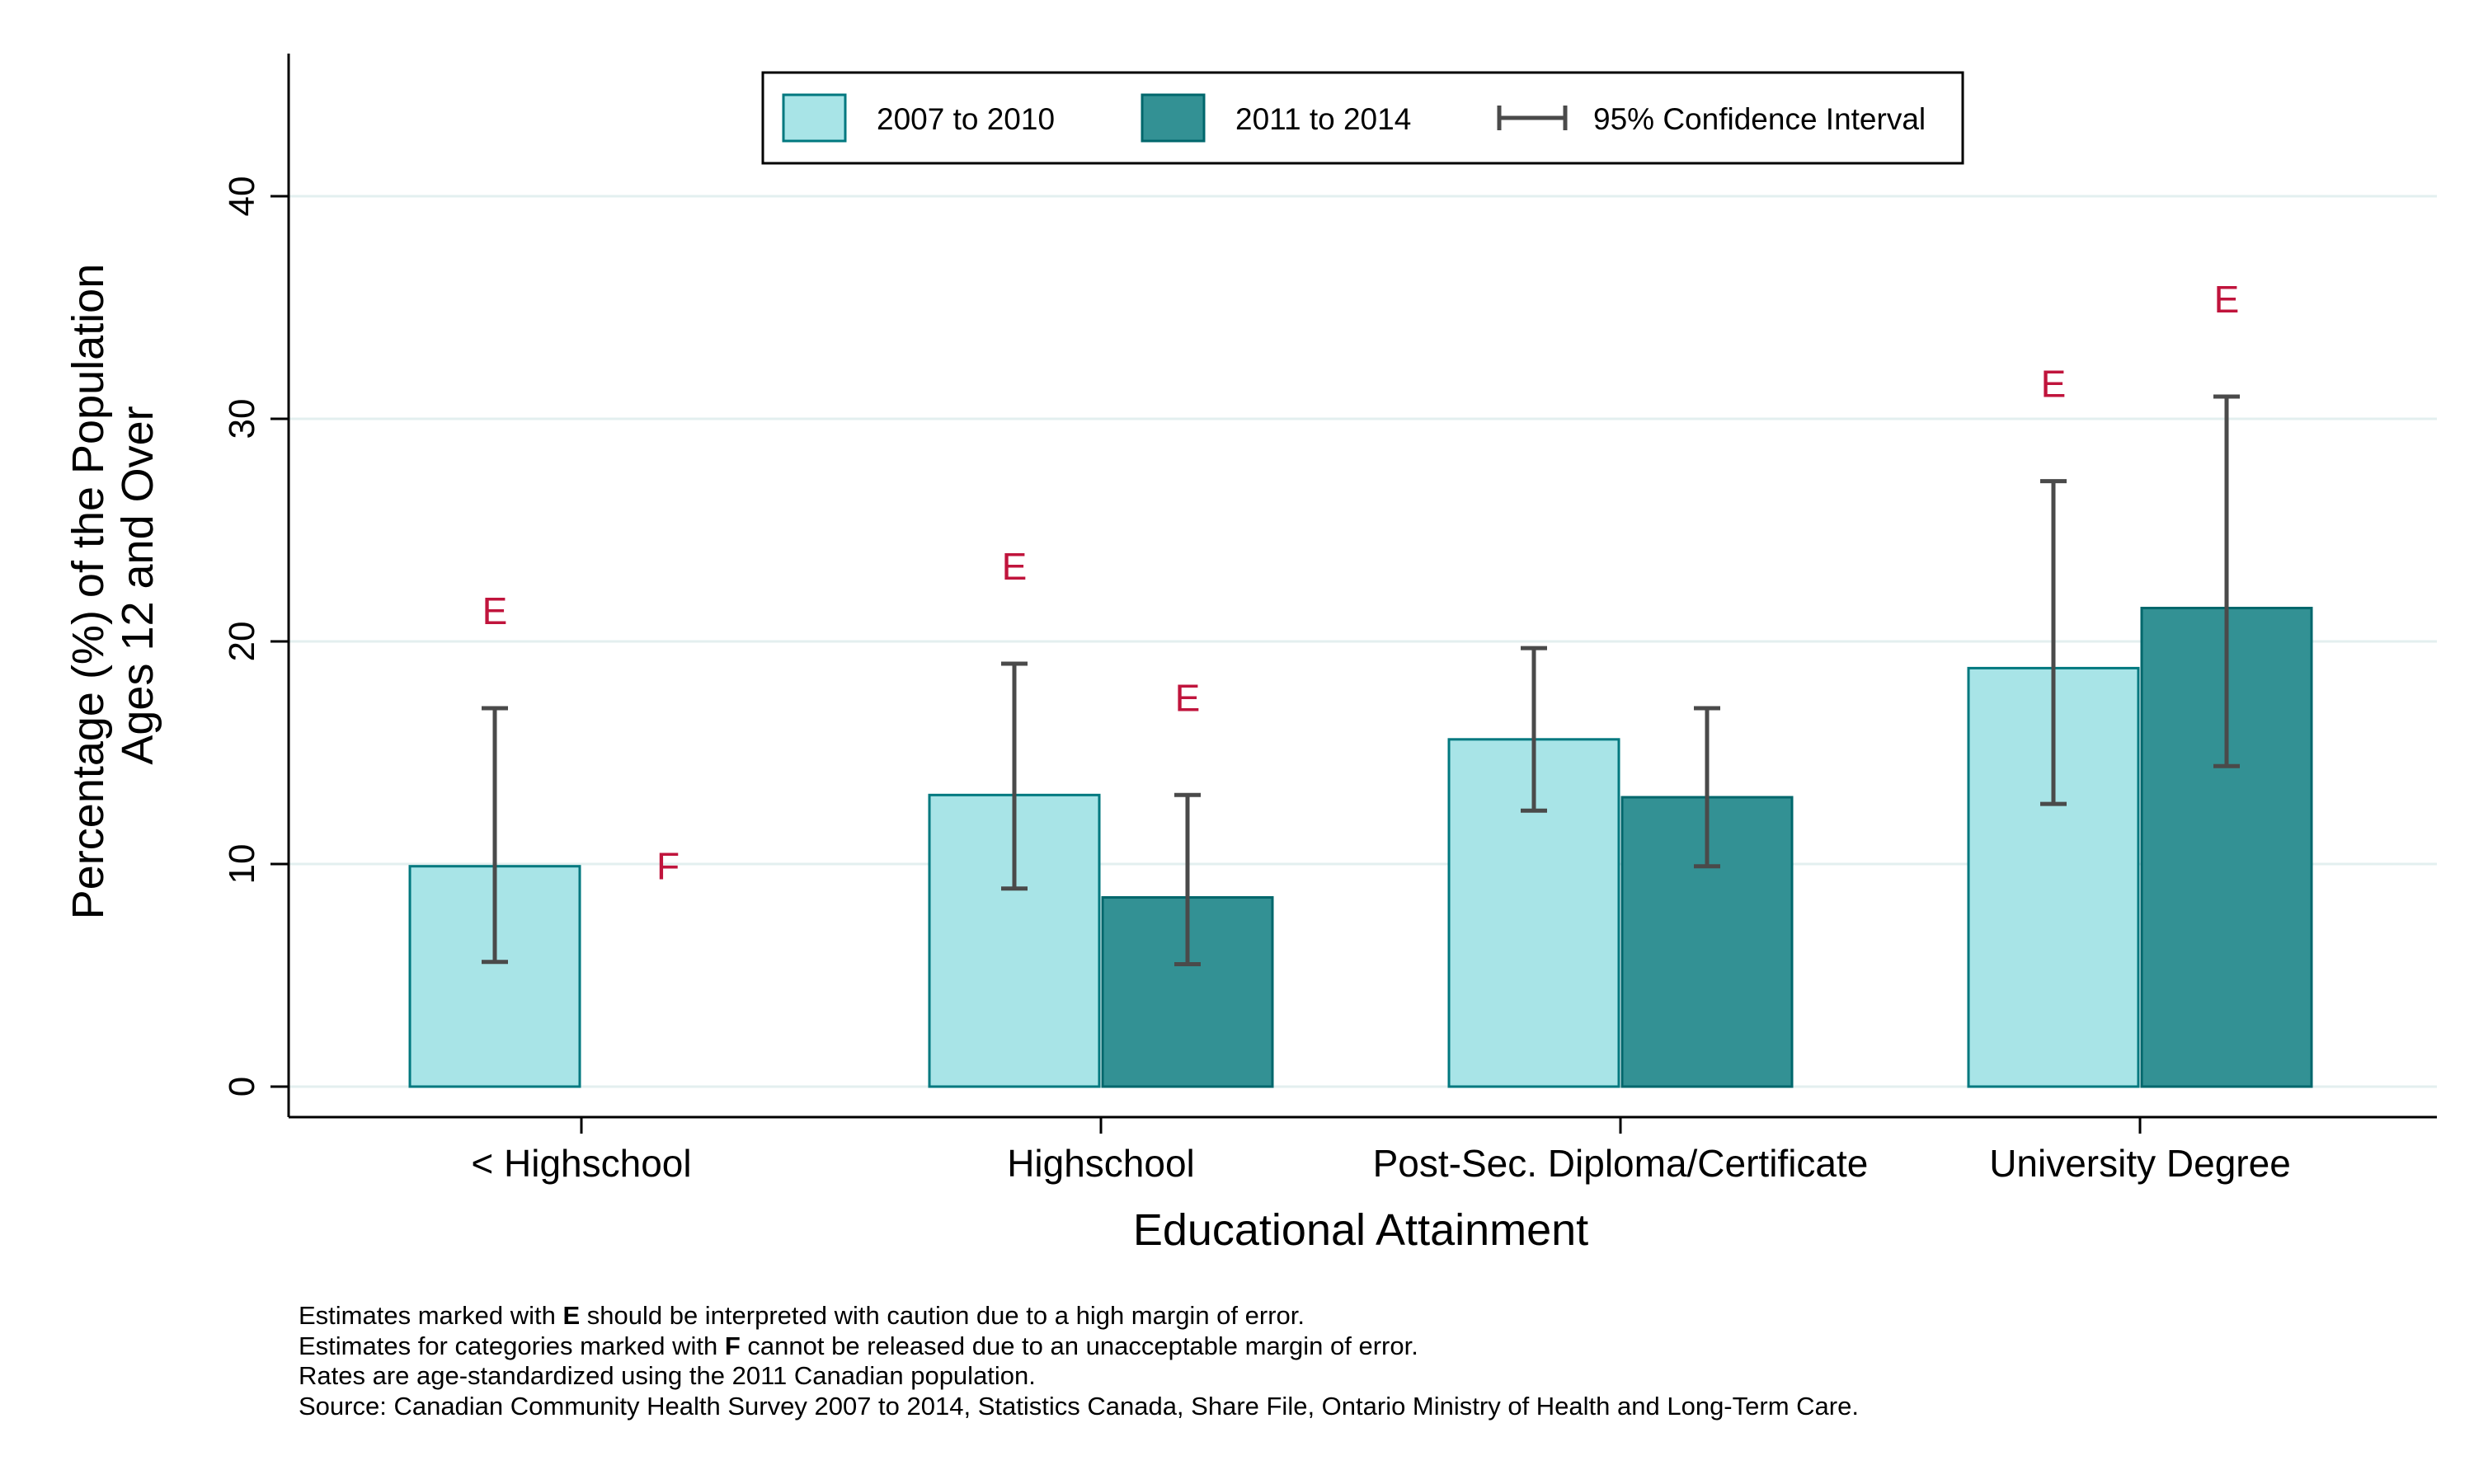 This screenshot has height=1484, width=2474. What do you see at coordinates (1621, 1163) in the screenshot?
I see `x-tick-label-2: Post-Sec. Diploma/Certificate` at bounding box center [1621, 1163].